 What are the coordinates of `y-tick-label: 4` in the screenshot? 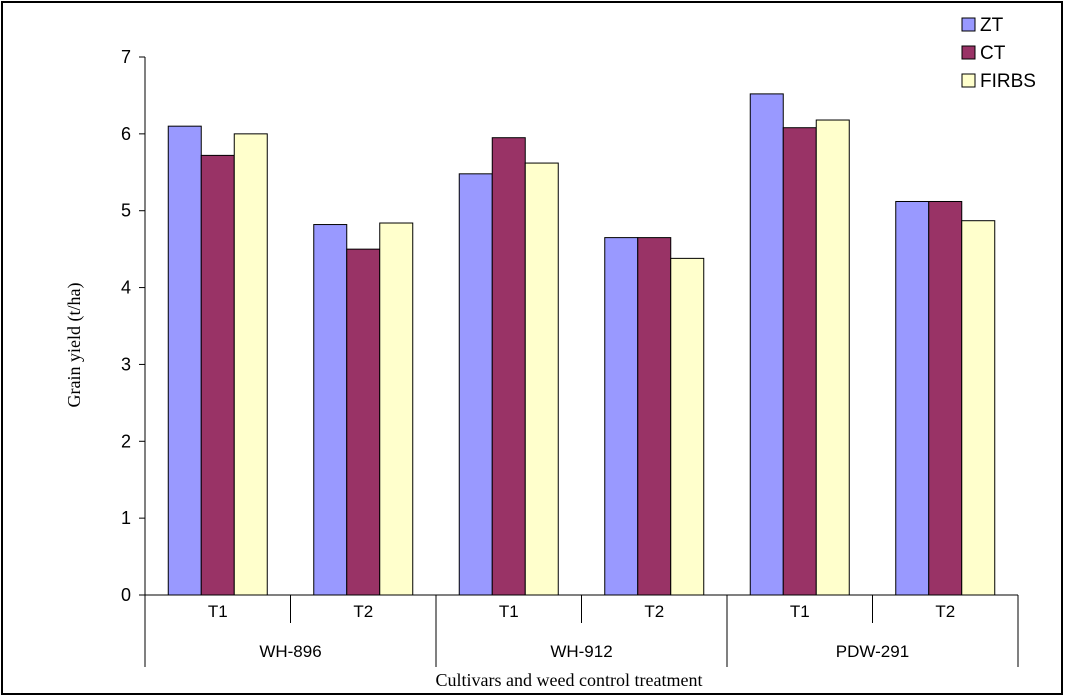 It's located at (126, 288).